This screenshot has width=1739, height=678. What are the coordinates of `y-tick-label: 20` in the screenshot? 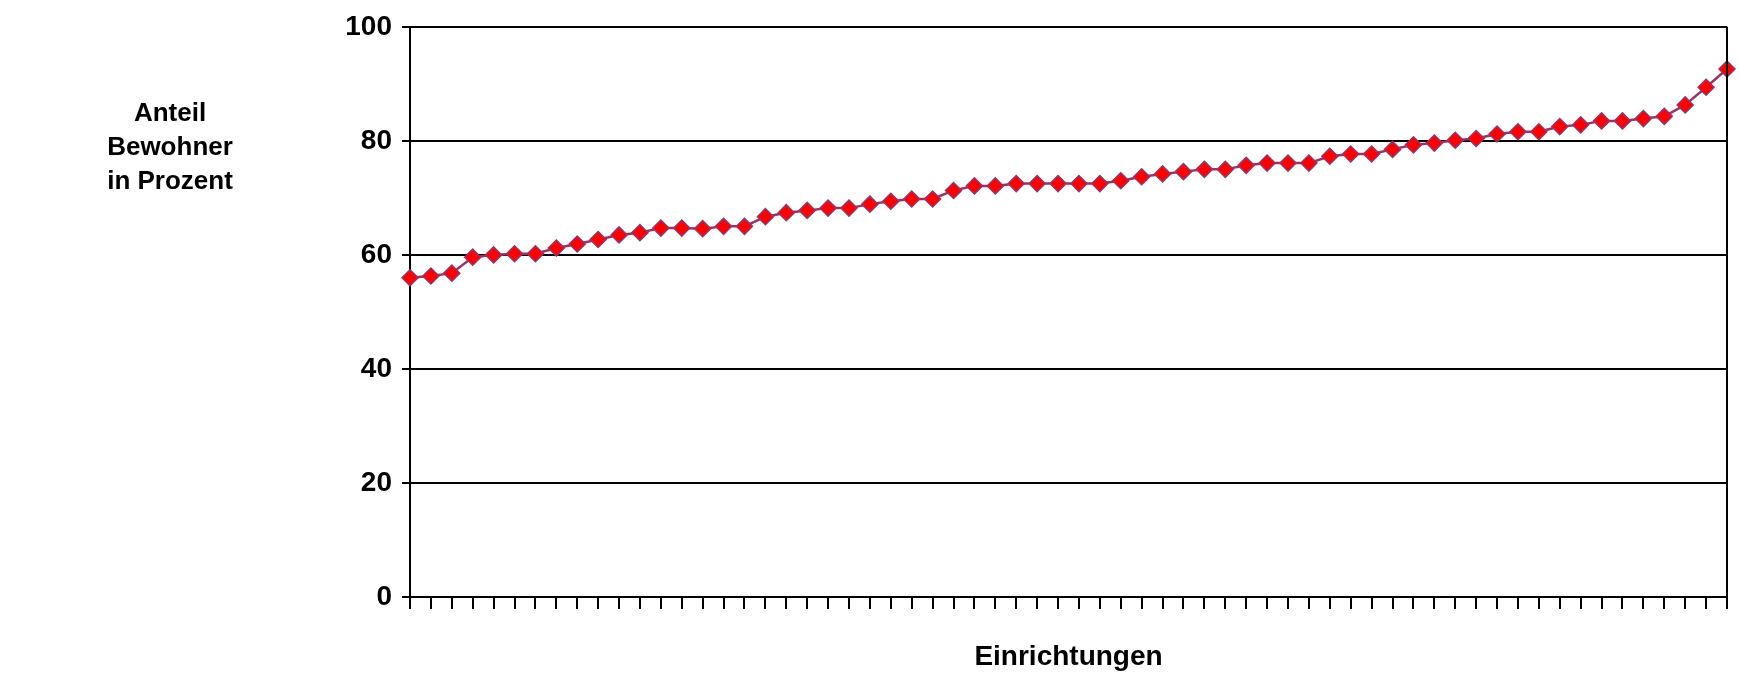 It's located at (376, 481).